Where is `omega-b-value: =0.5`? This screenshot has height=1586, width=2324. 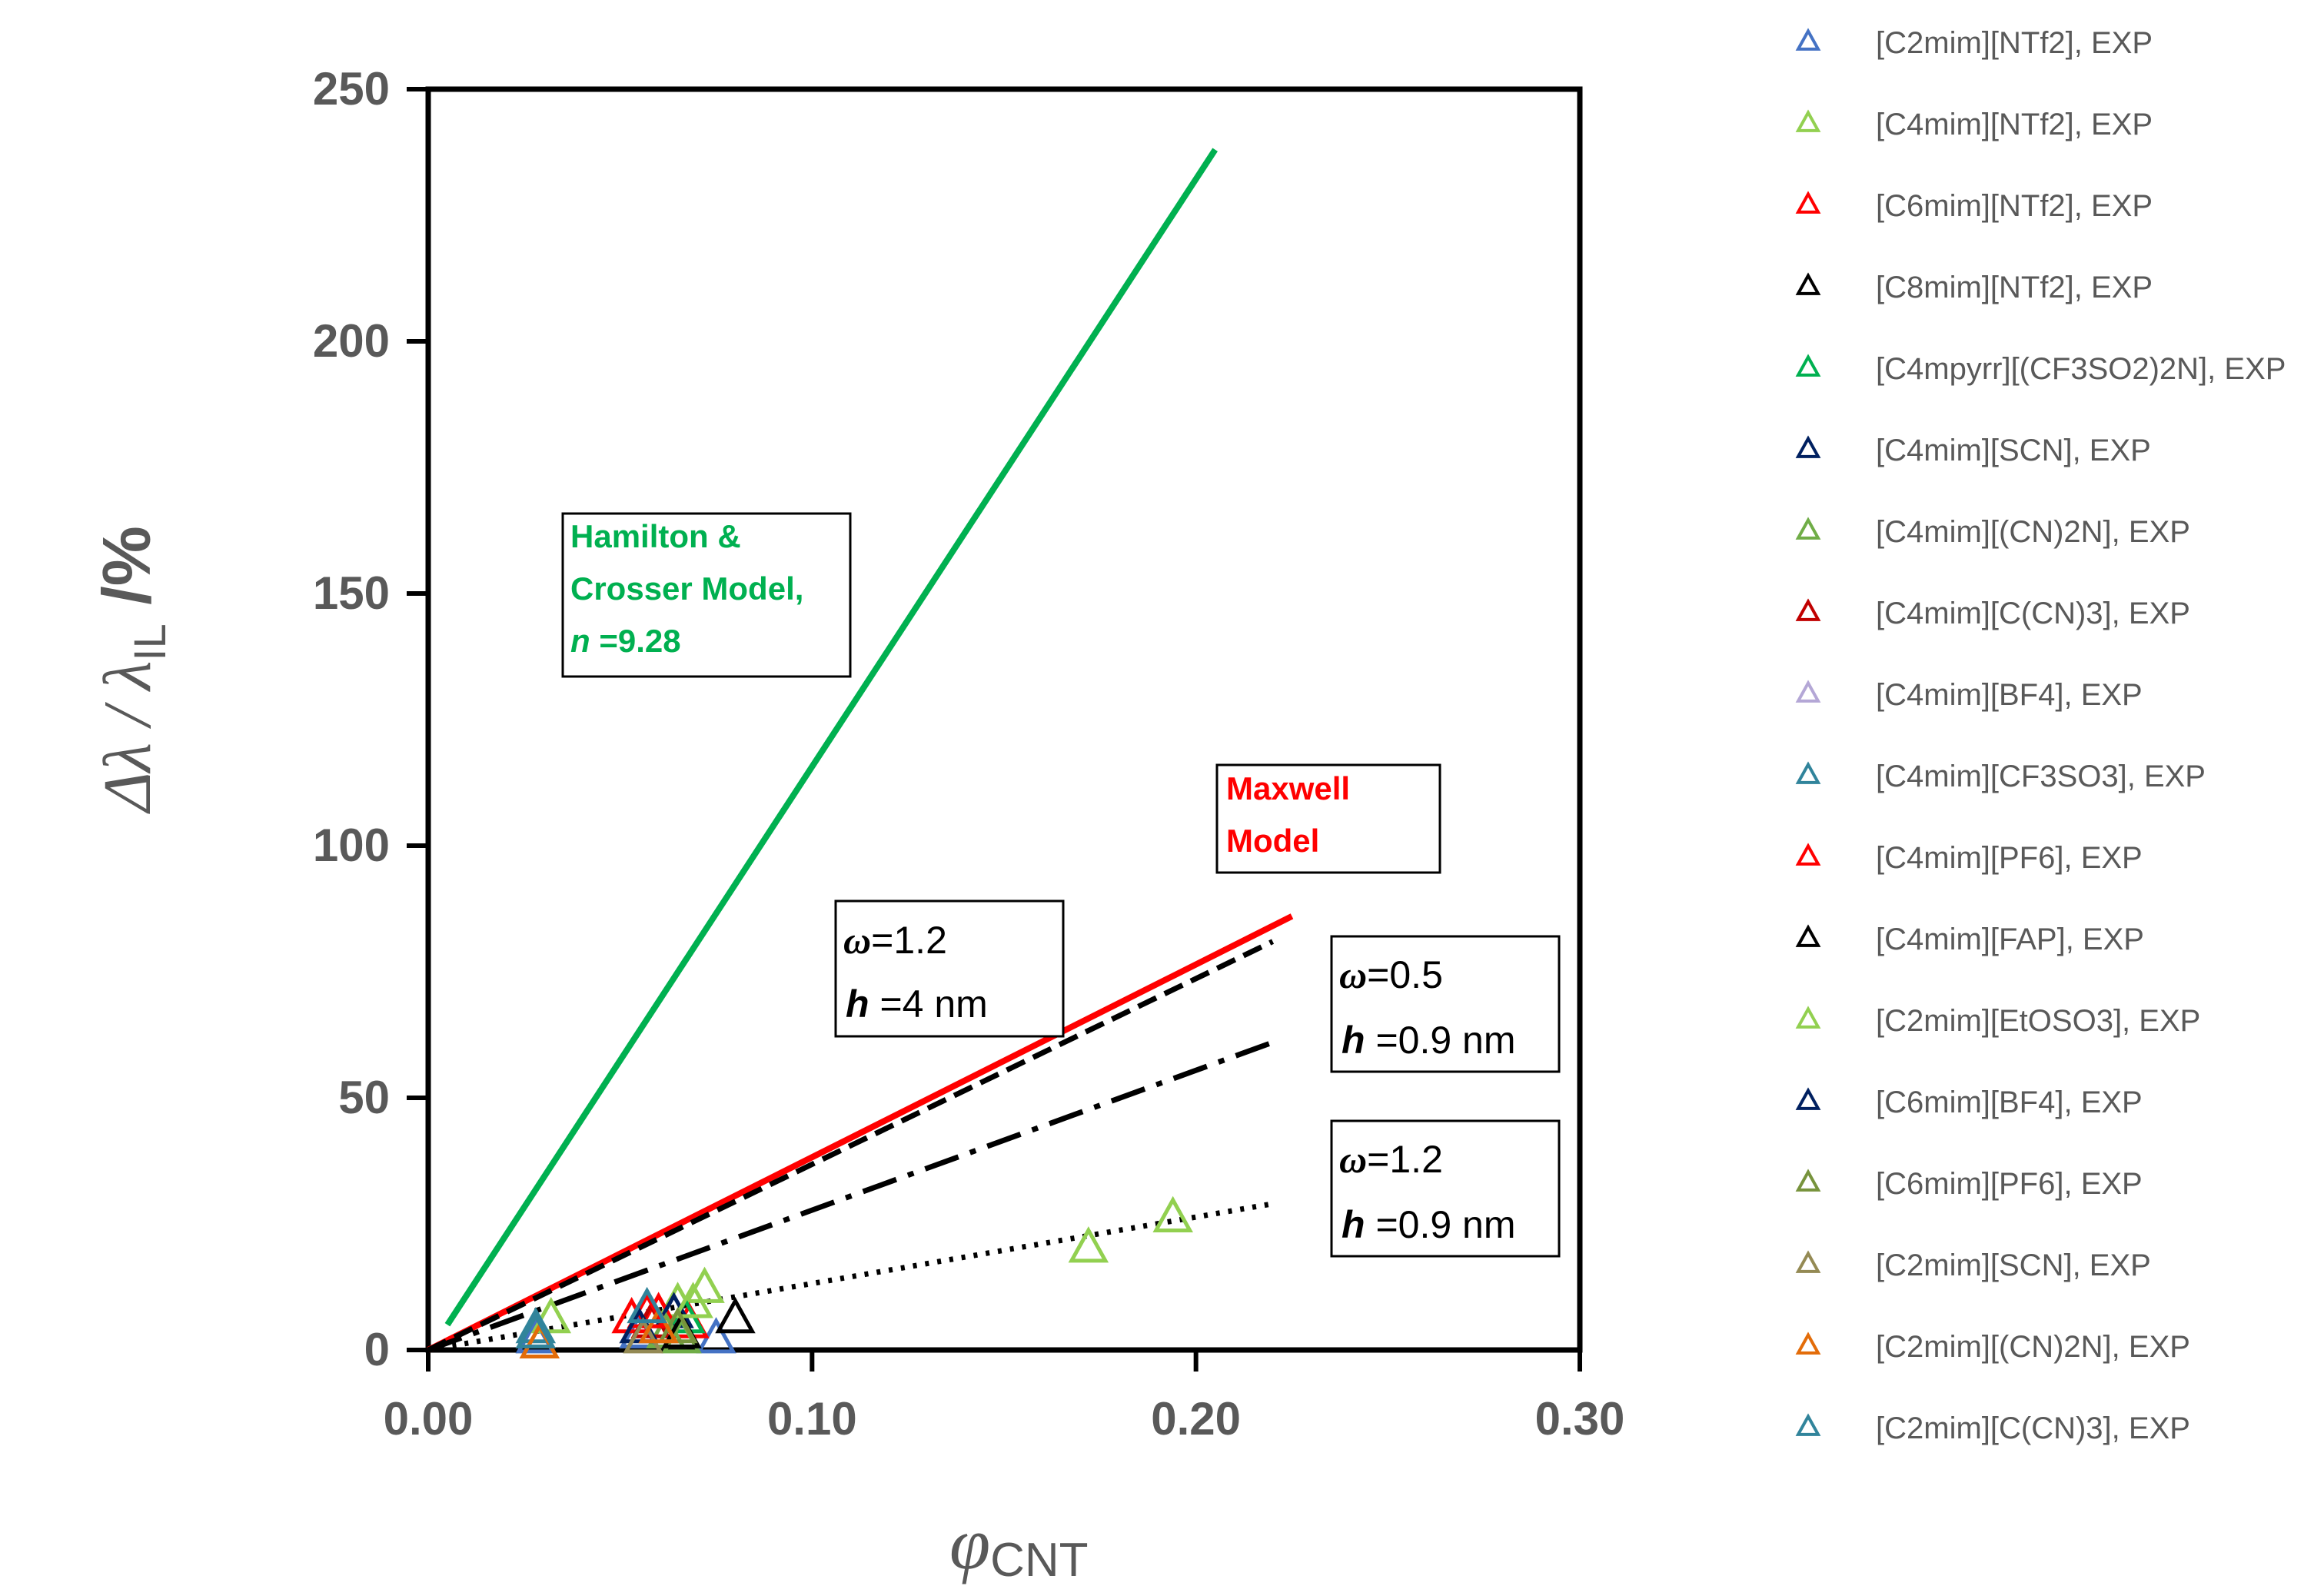
omega-b-value: =0.5 is located at coordinates (1405, 974).